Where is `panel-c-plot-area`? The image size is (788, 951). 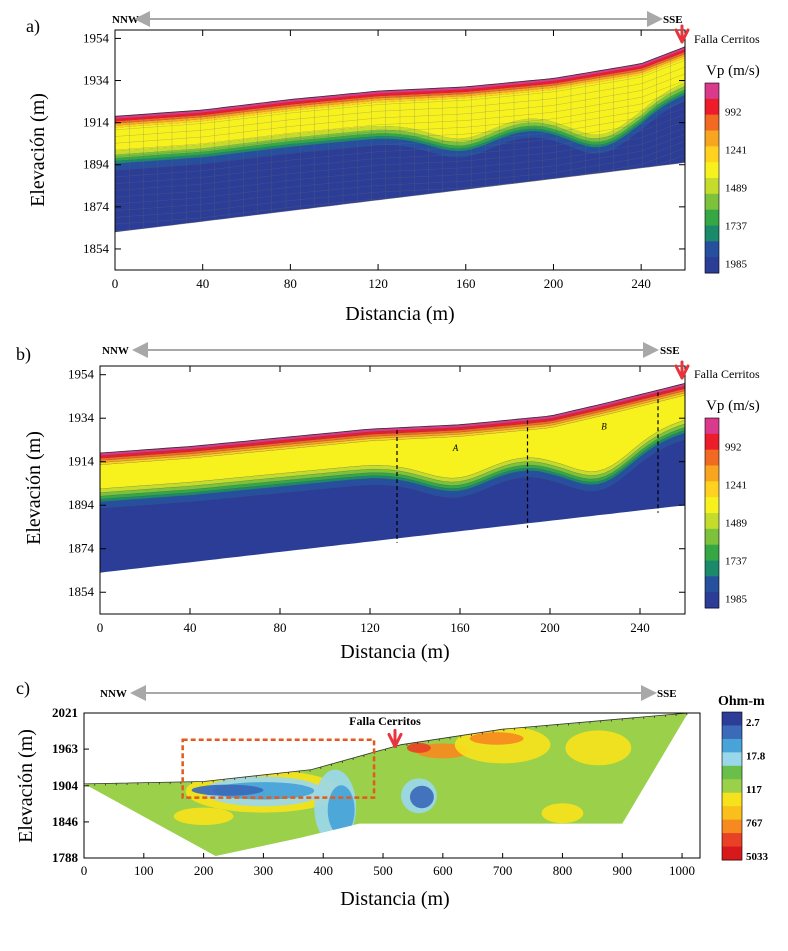 panel-c-plot-area is located at coordinates (386, 784).